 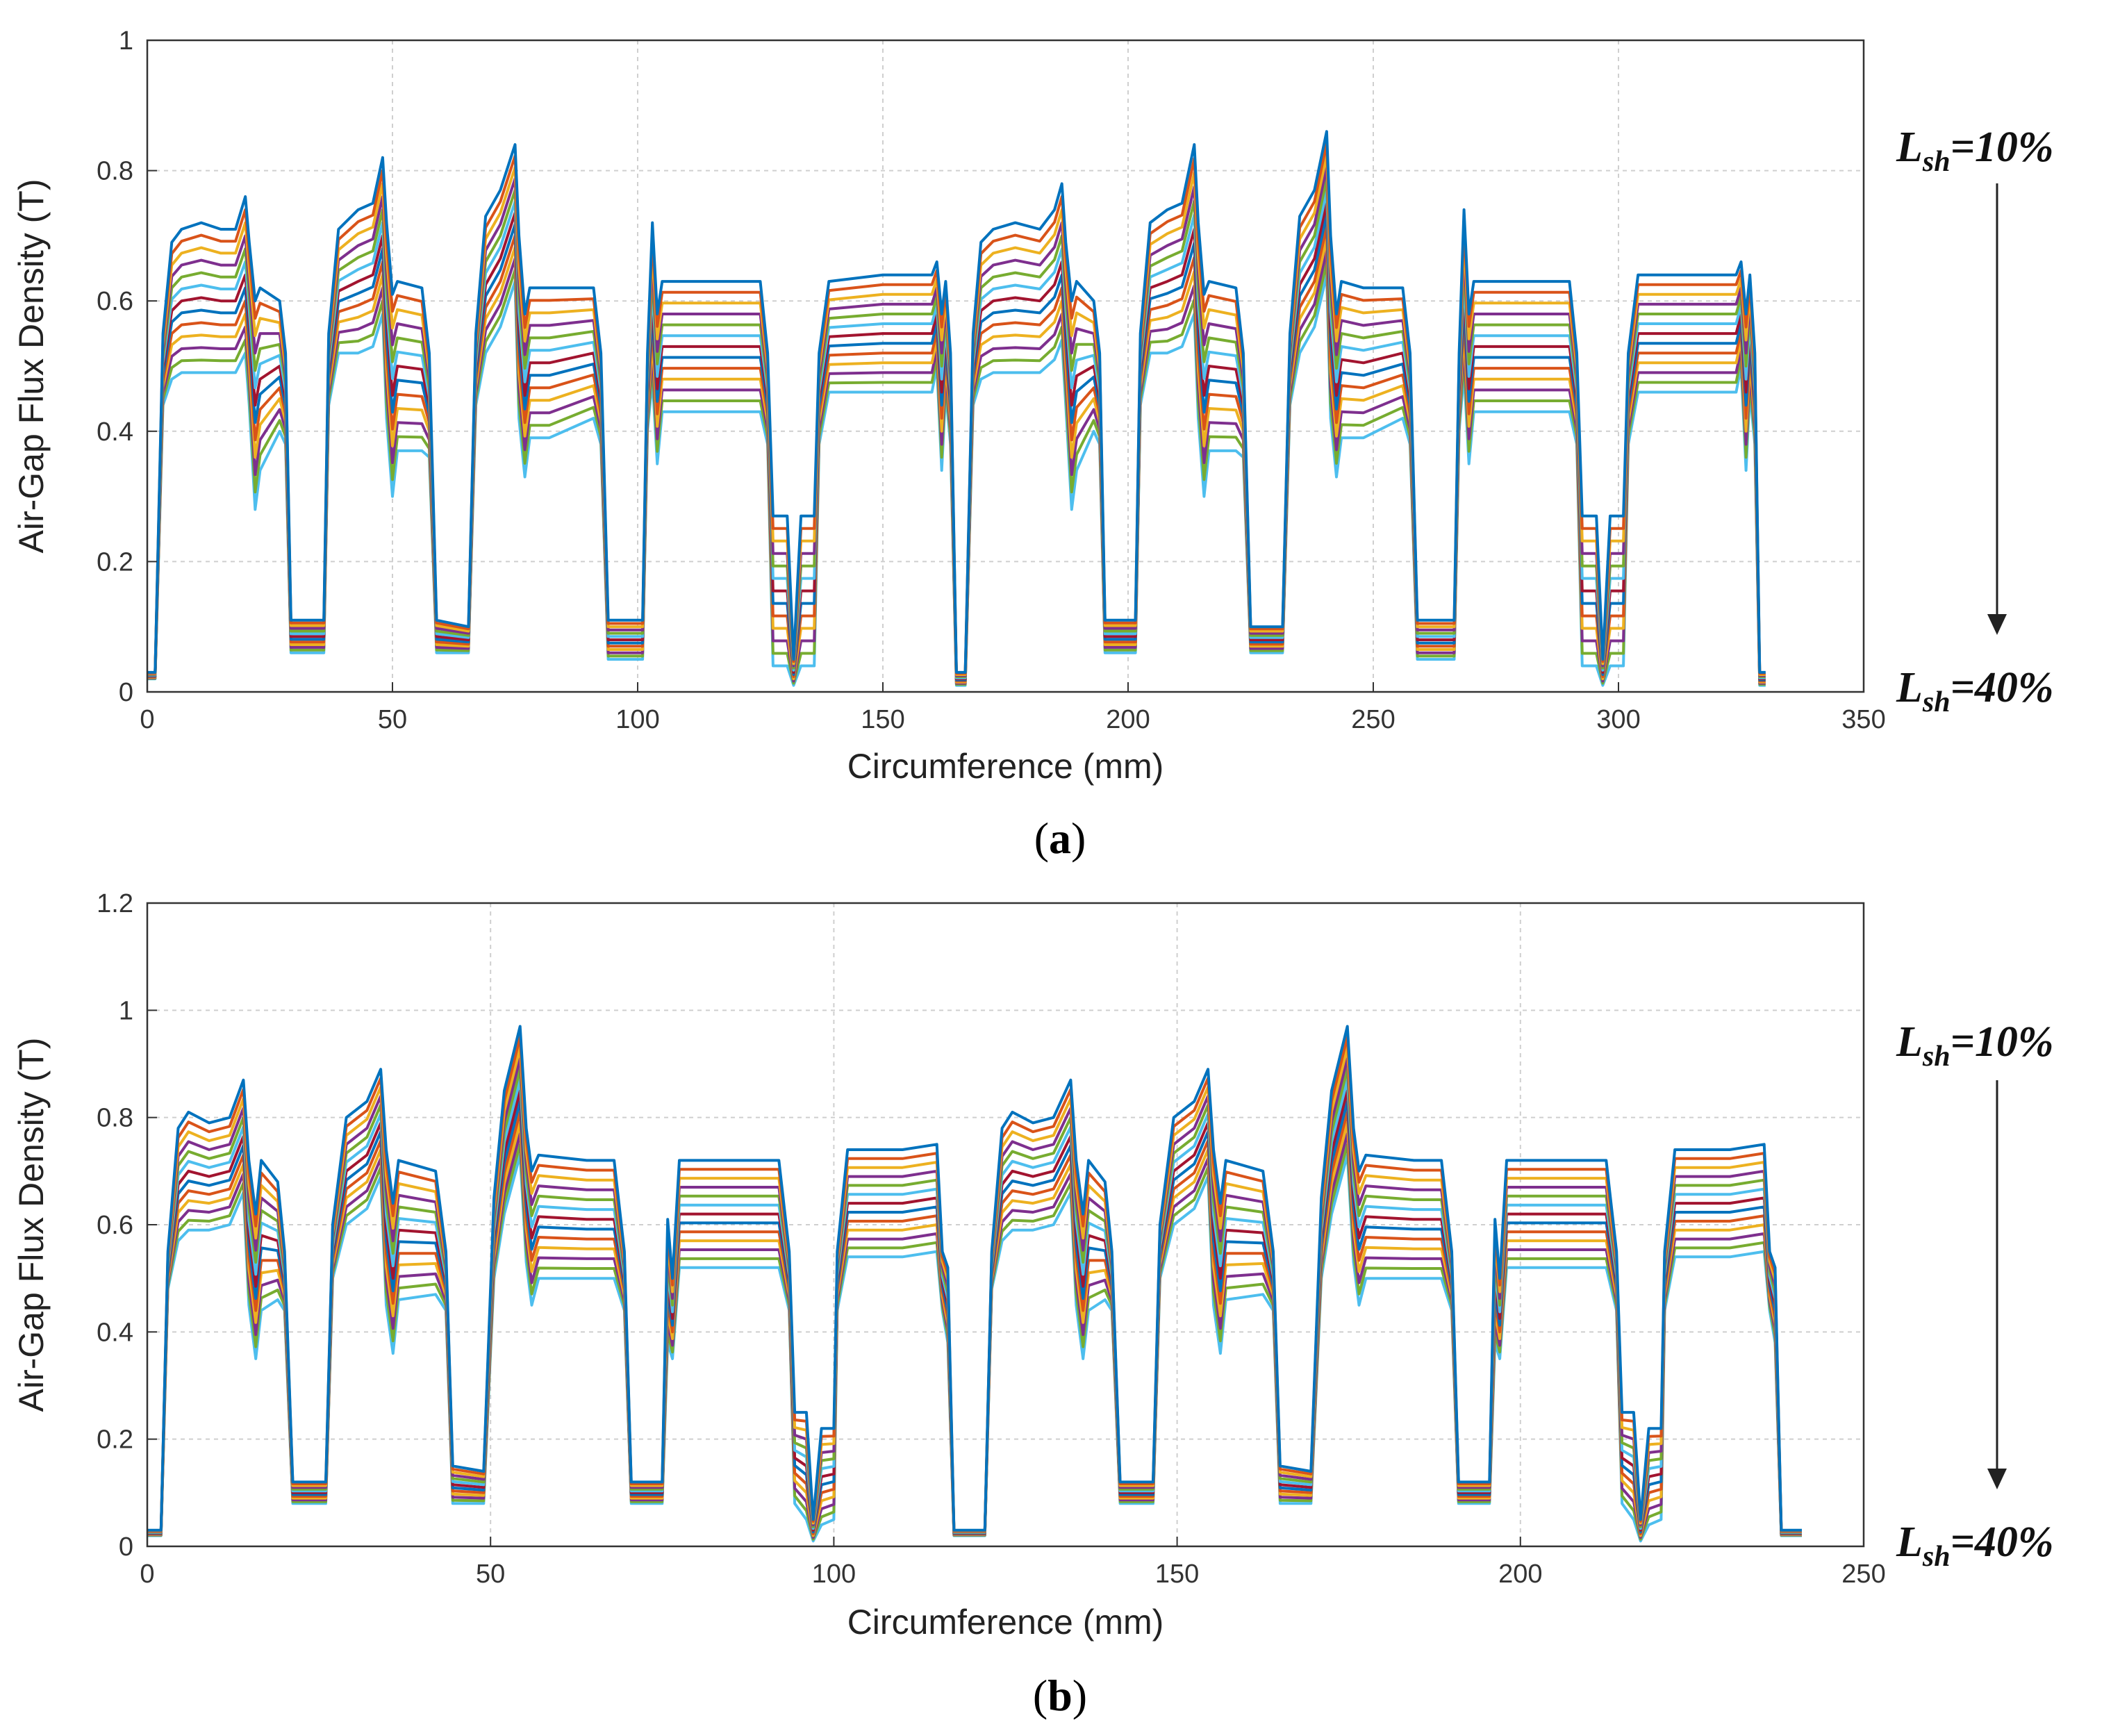 I want to click on panel-a-caption: (a), so click(x=1060, y=838).